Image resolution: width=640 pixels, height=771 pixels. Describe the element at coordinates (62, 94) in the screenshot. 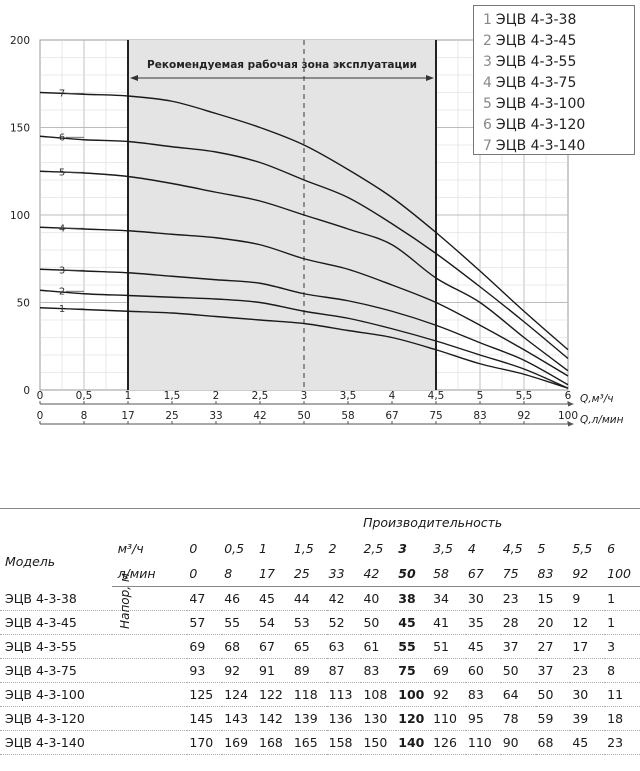

I see `curve-label-7: 7` at that location.